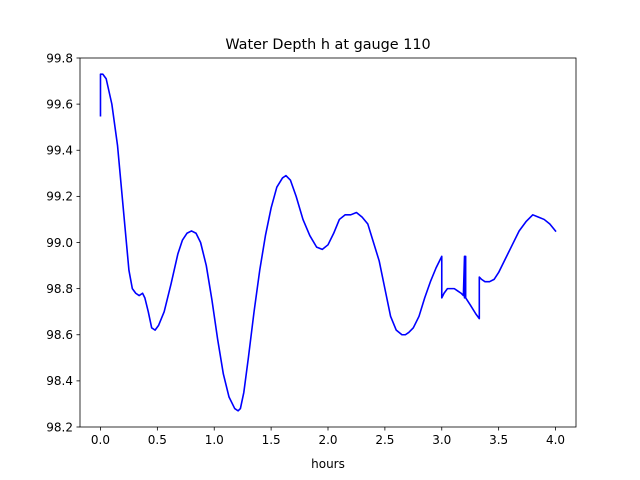 Image resolution: width=640 pixels, height=480 pixels. I want to click on x-axis-label: hours, so click(328, 464).